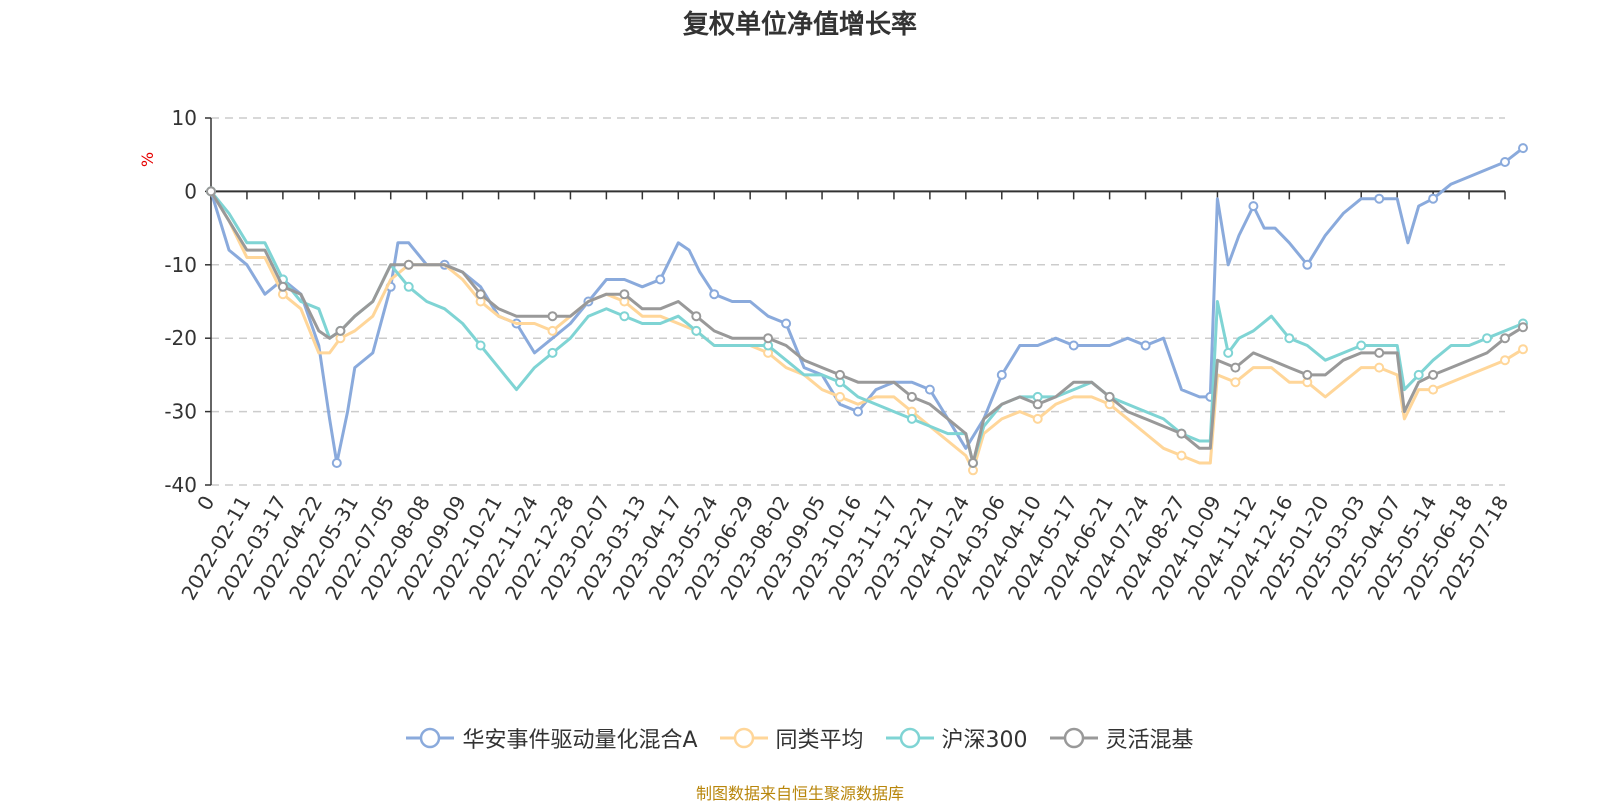 The image size is (1600, 804). What do you see at coordinates (580, 740) in the screenshot?
I see `legend-label: 华安事件驱动量化混合A` at bounding box center [580, 740].